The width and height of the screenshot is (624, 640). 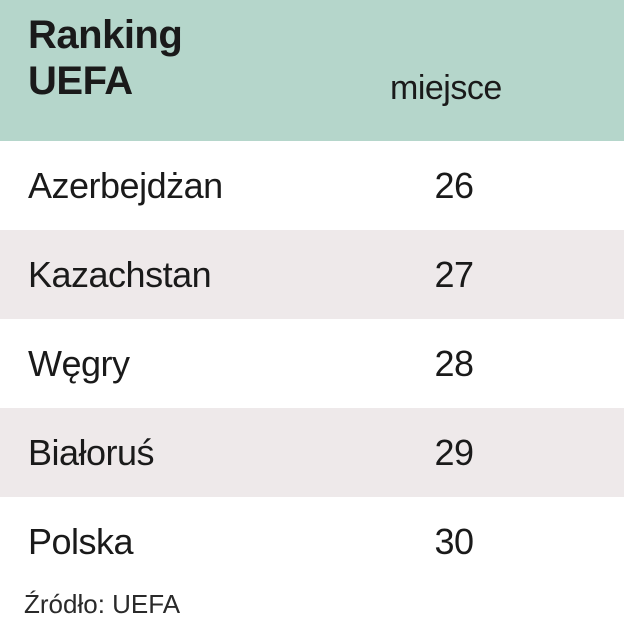 What do you see at coordinates (454, 274) in the screenshot?
I see `place-value: 27` at bounding box center [454, 274].